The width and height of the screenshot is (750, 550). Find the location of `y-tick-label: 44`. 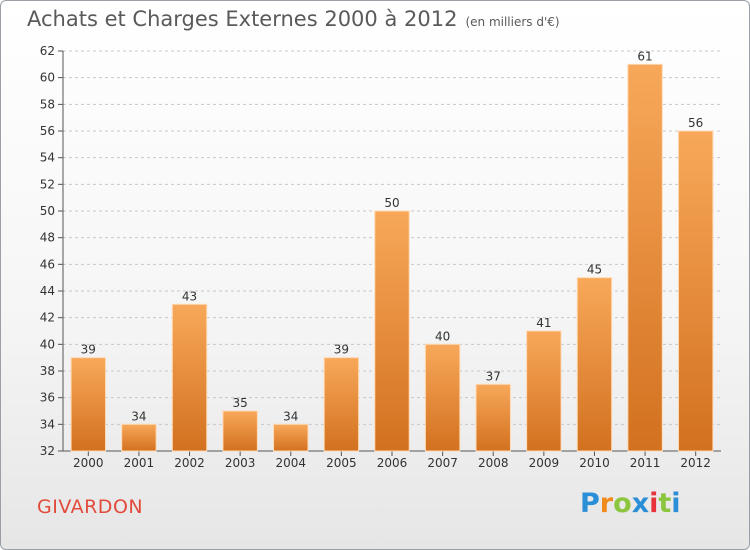

y-tick-label: 44 is located at coordinates (47, 291).